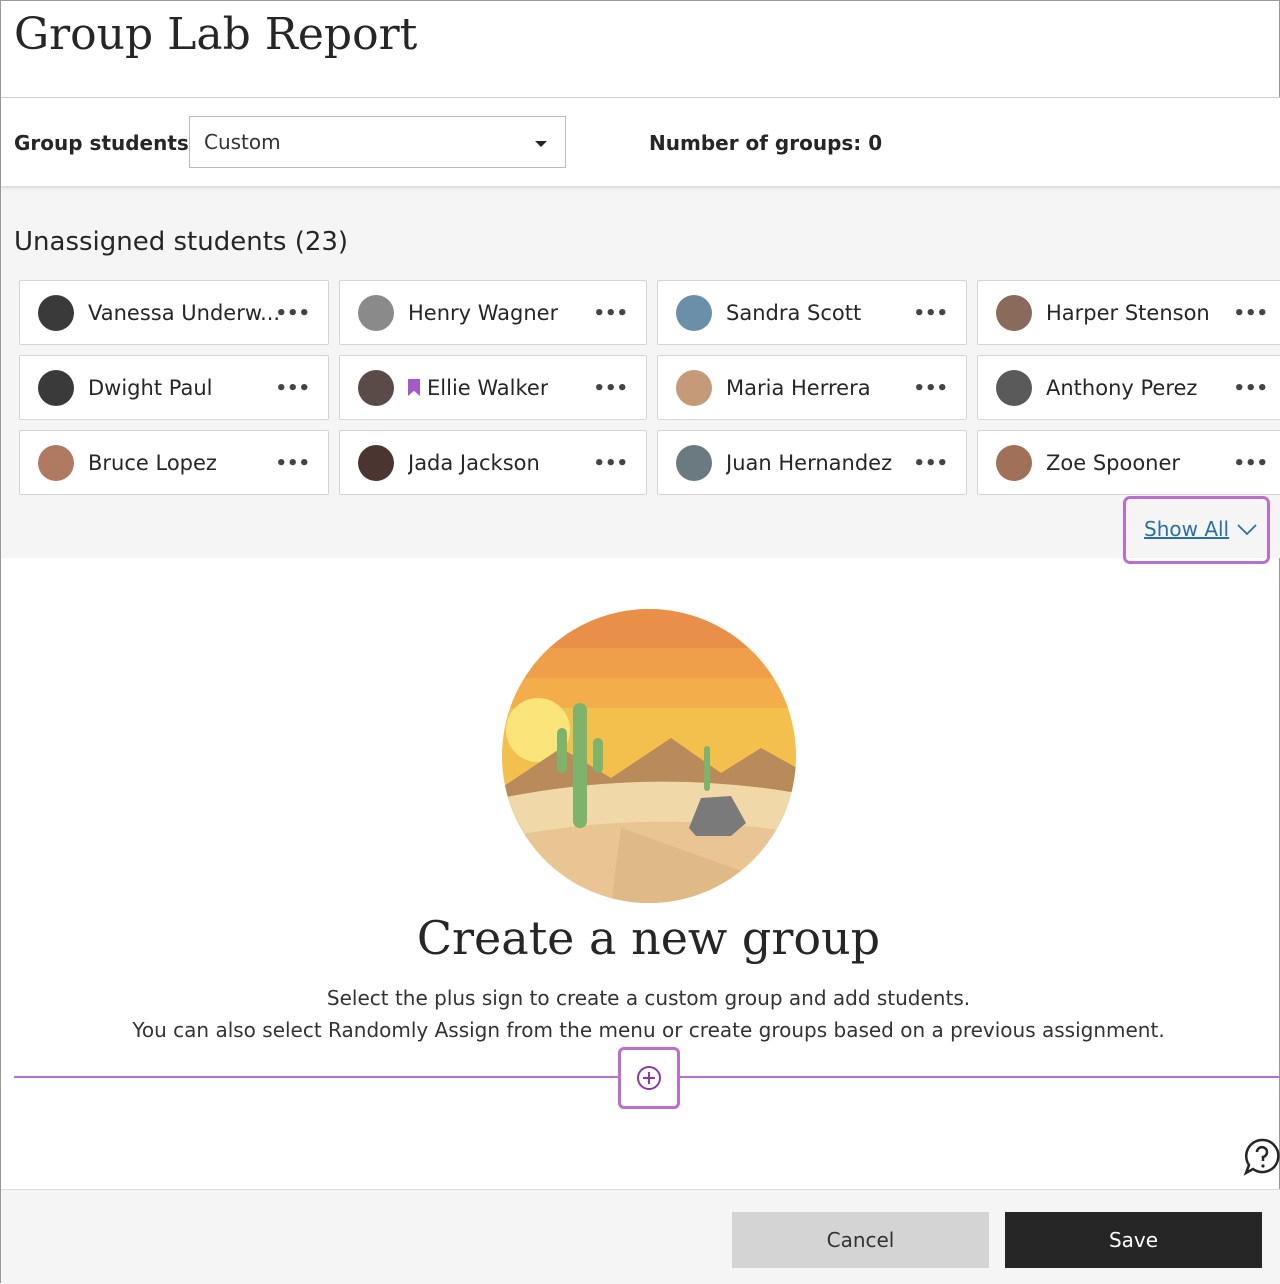 The height and width of the screenshot is (1284, 1280). I want to click on student-card: Zoe Spooner •••, so click(1128, 462).